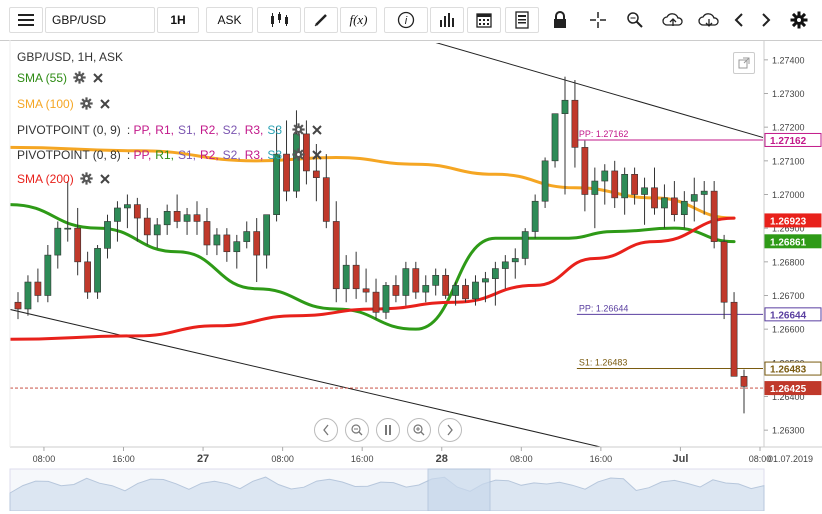 This screenshot has width=822, height=514. Describe the element at coordinates (788, 128) in the screenshot. I see `y-tick-label: 1.27200` at that location.